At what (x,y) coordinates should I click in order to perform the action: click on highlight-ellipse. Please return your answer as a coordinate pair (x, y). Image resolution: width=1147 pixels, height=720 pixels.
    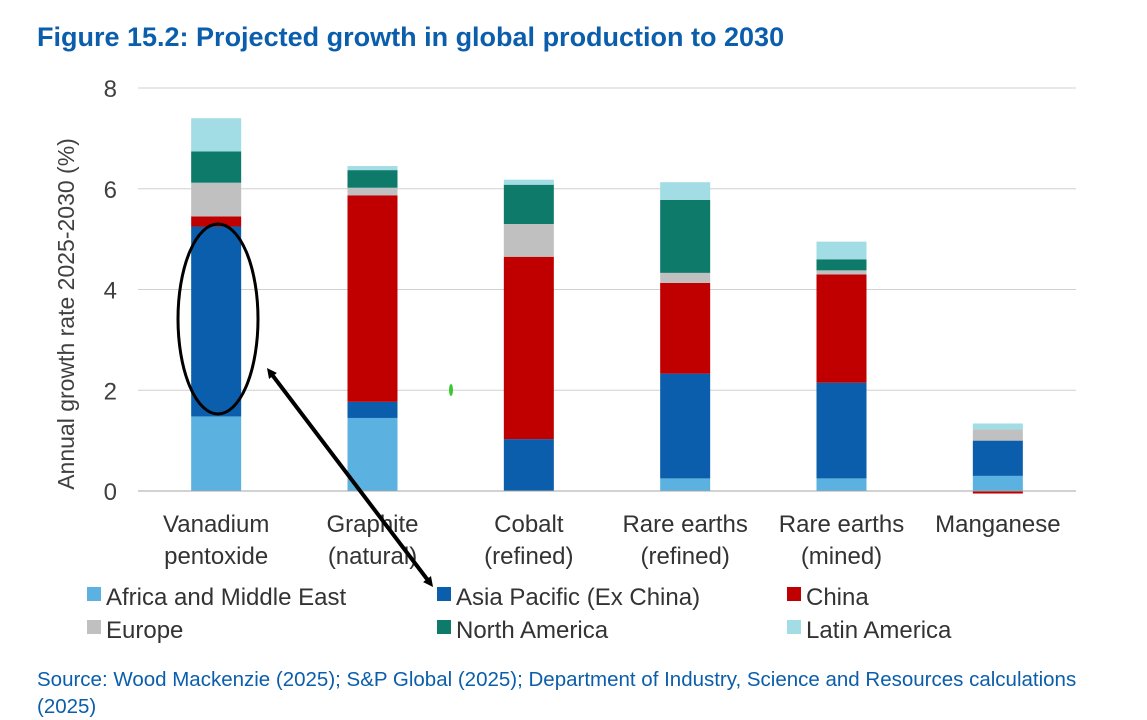
    Looking at the image, I should click on (218, 319).